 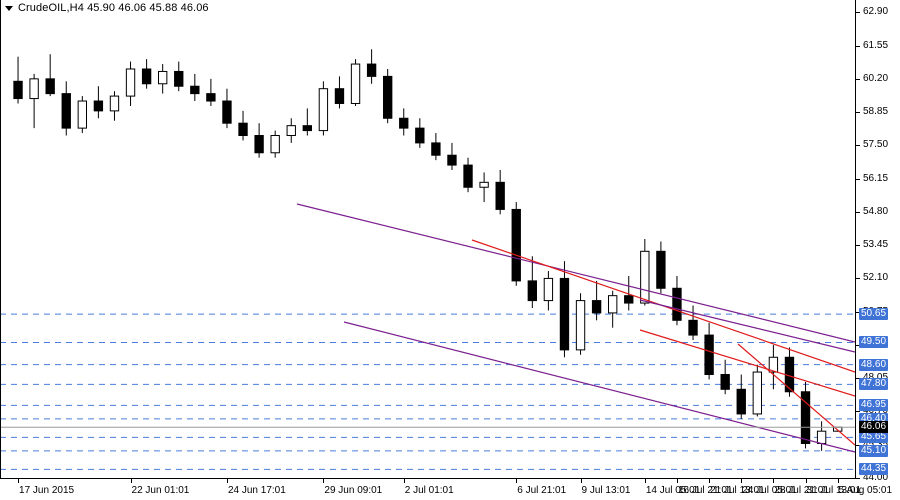 What do you see at coordinates (876, 45) in the screenshot?
I see `price-tick-label: 61.55` at bounding box center [876, 45].